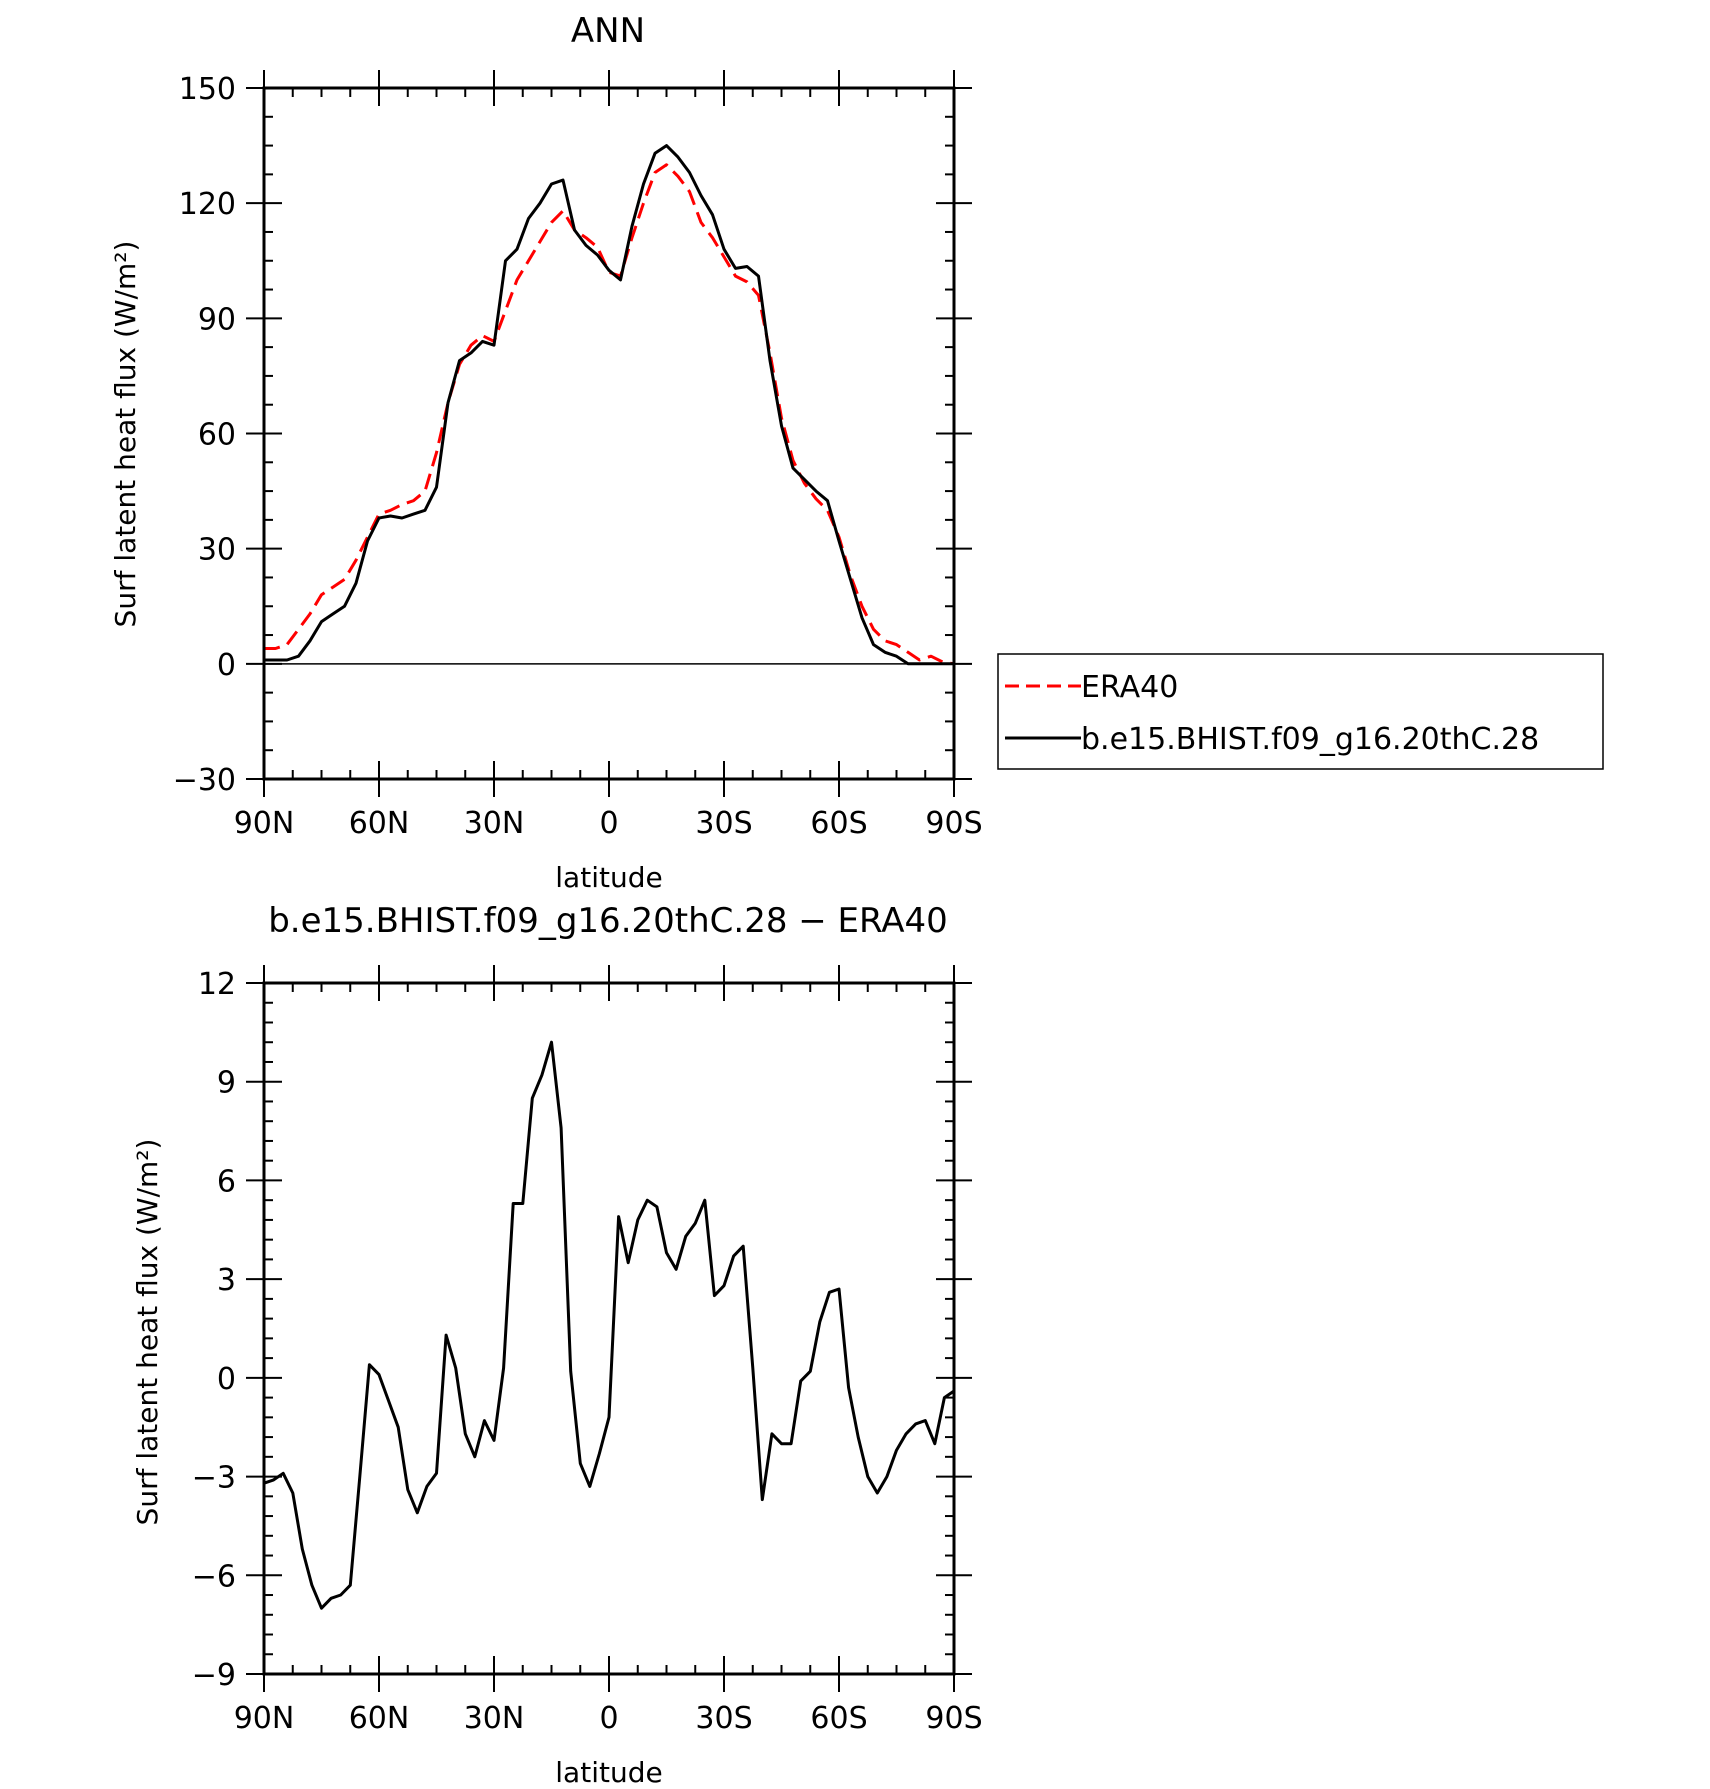 This screenshot has width=1710, height=1789. What do you see at coordinates (608, 1772) in the screenshot?
I see `bottom-chart-xlabel: latitude` at bounding box center [608, 1772].